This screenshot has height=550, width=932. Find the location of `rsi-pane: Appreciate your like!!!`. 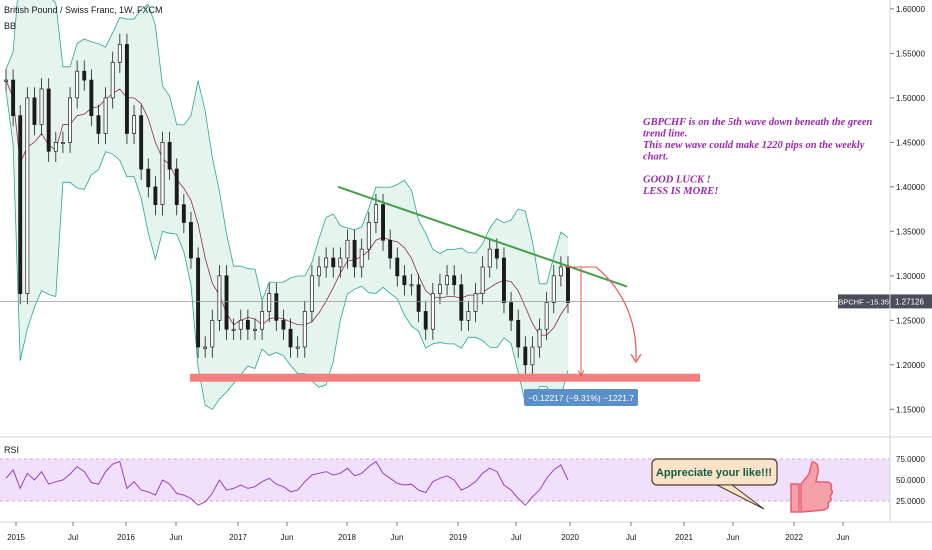

rsi-pane: Appreciate your like!!! is located at coordinates (445, 485).